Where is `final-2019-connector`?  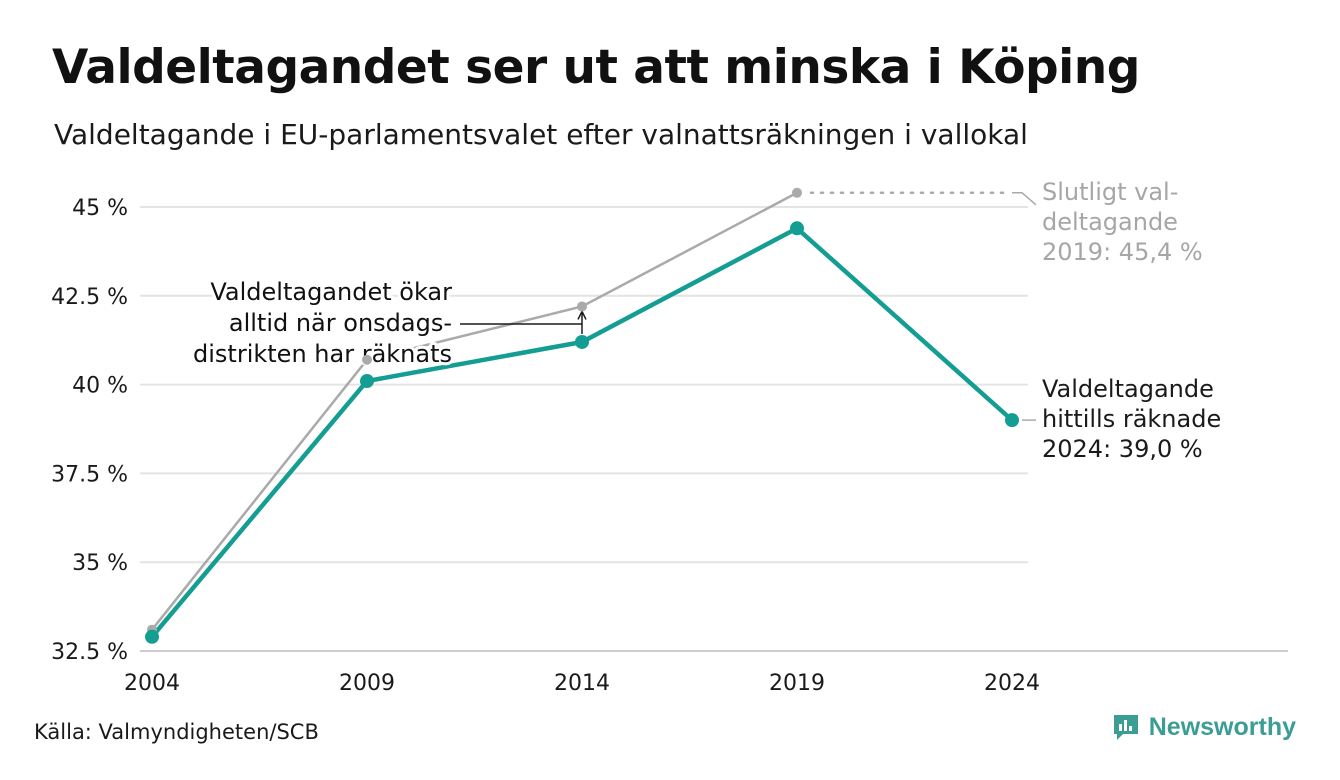
final-2019-connector is located at coordinates (1024, 199).